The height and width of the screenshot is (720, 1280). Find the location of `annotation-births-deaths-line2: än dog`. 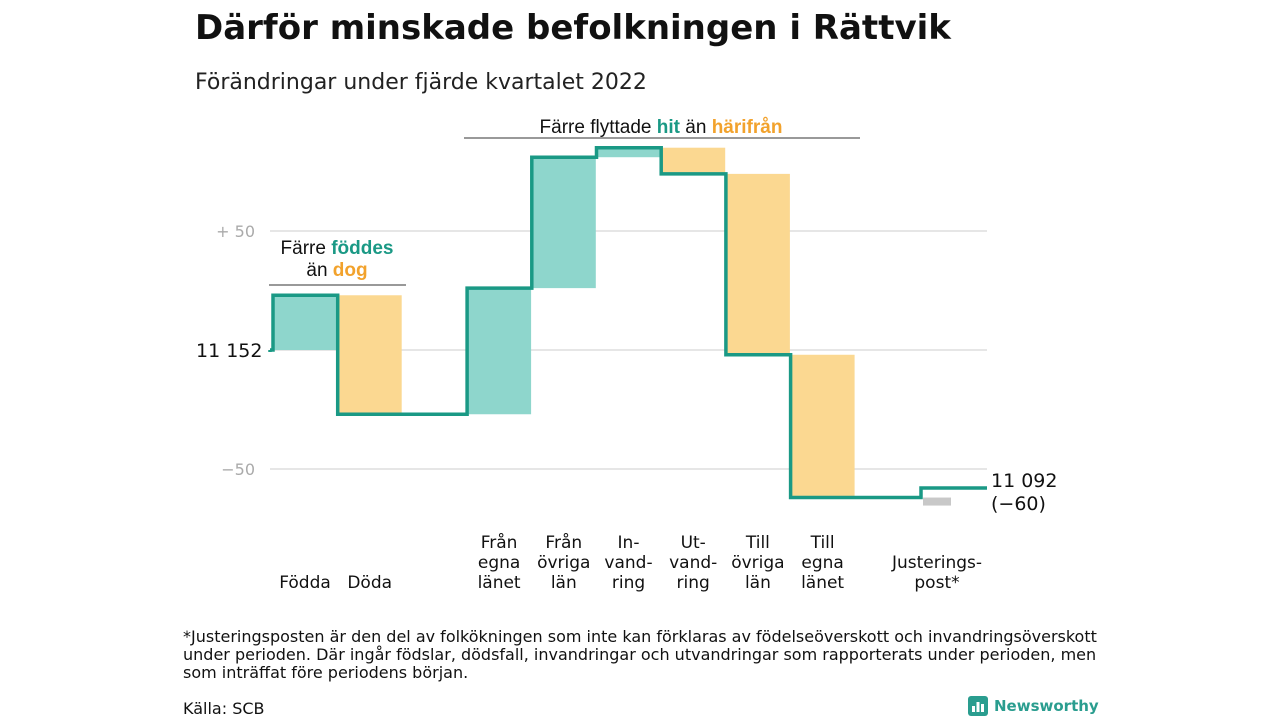

annotation-births-deaths-line2: än dog is located at coordinates (336, 270).